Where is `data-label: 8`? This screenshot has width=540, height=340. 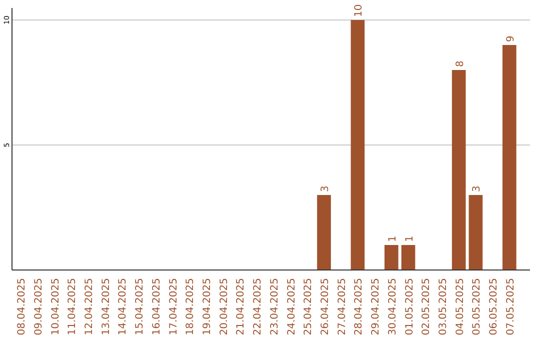
data-label: 8 is located at coordinates (460, 63).